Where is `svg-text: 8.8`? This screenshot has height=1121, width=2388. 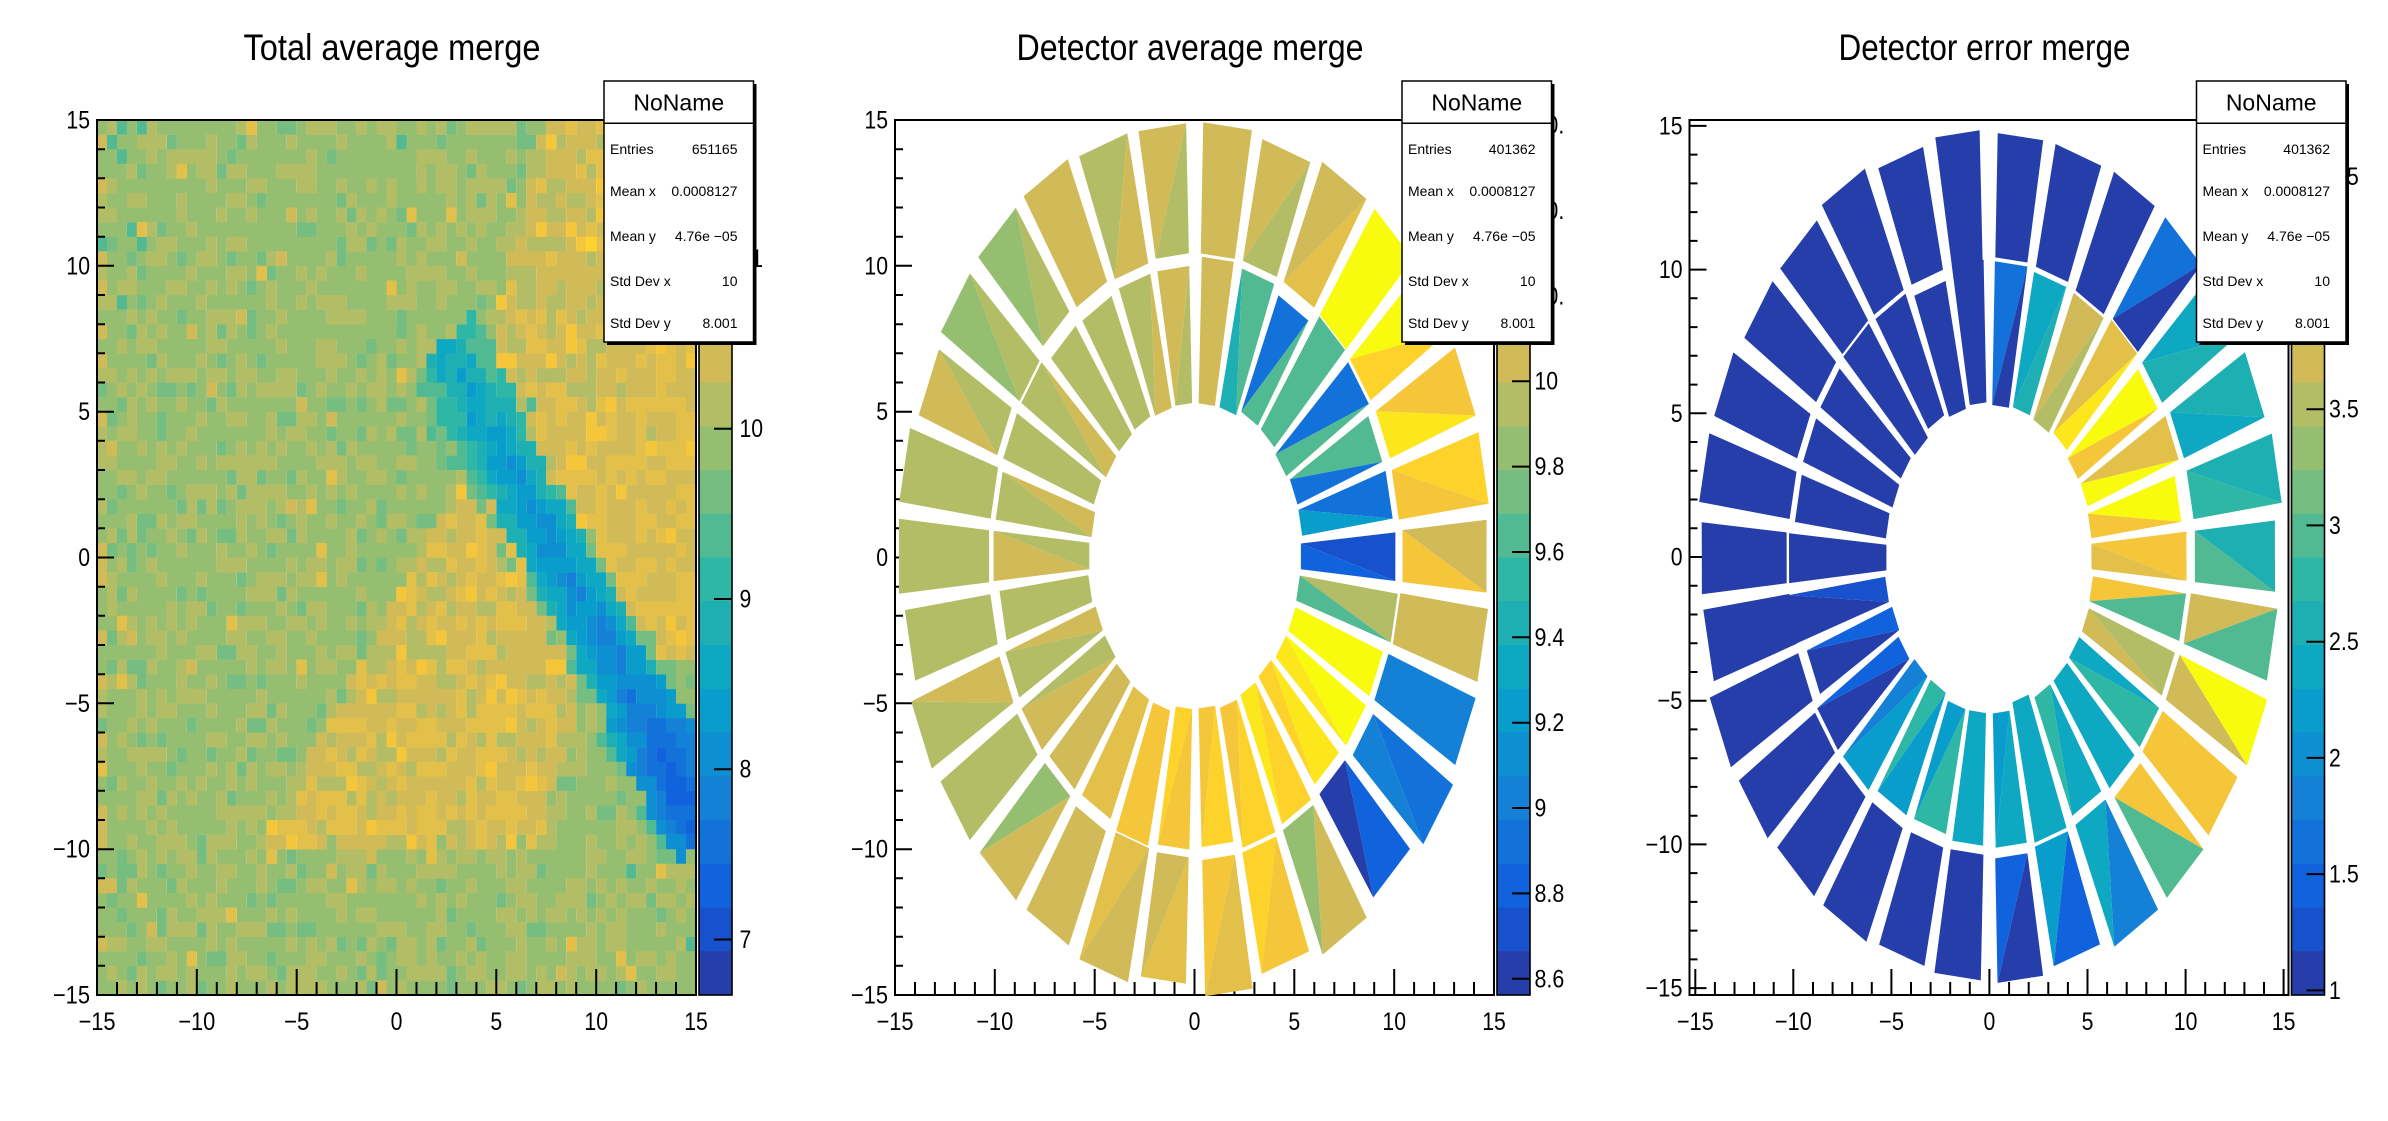
svg-text: 8.8 is located at coordinates (1550, 894).